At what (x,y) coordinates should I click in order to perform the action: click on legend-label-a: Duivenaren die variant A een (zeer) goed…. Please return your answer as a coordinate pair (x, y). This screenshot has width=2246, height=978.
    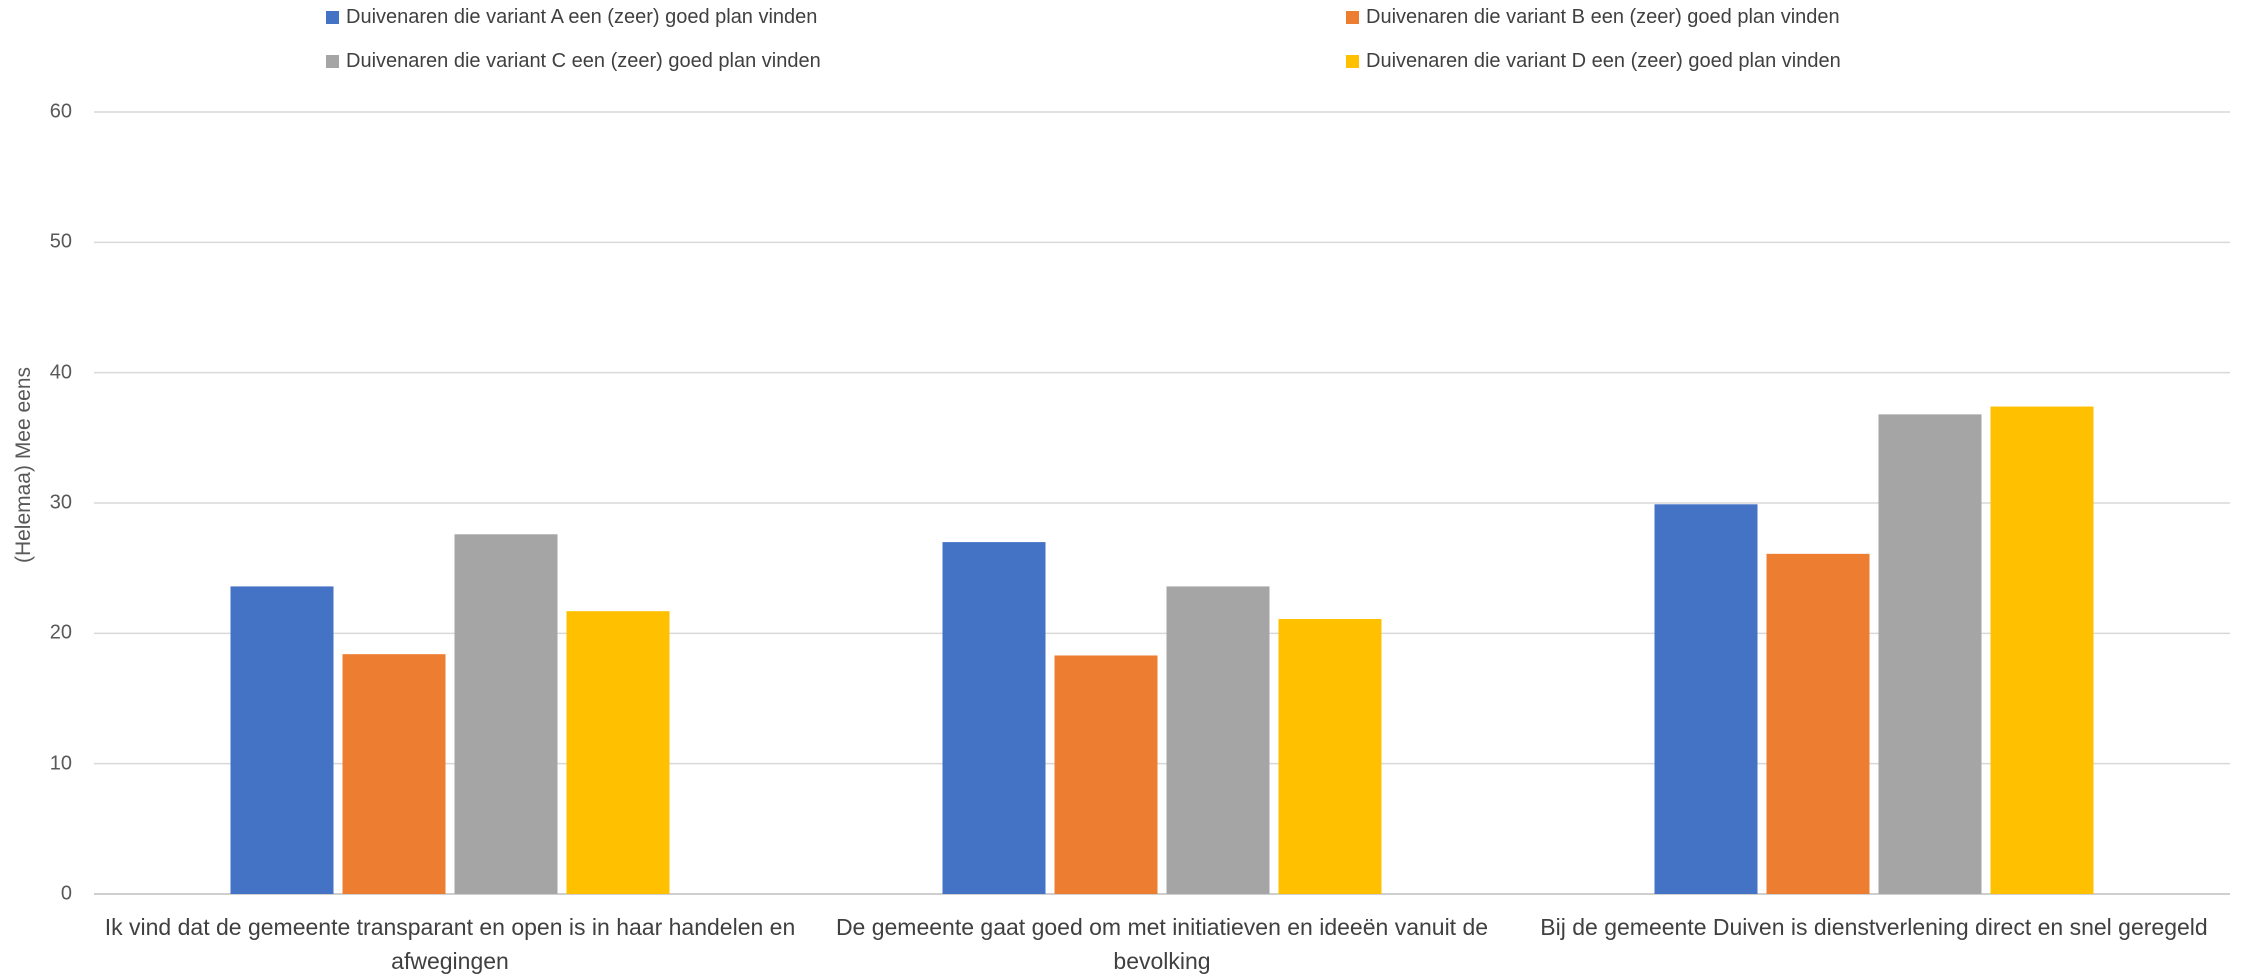
    Looking at the image, I should click on (582, 17).